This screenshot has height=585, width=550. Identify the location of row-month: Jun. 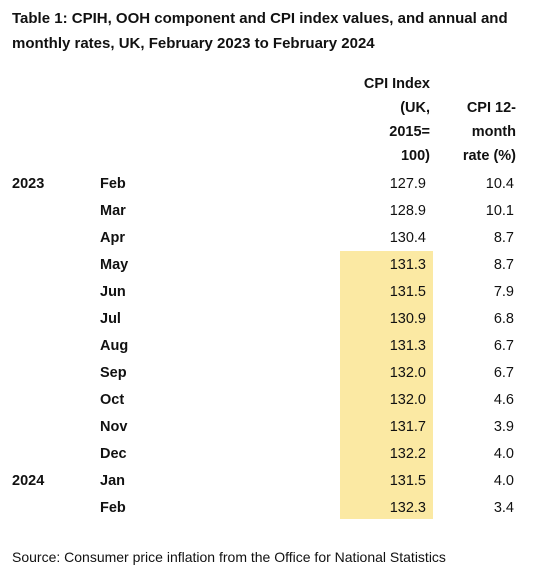
(113, 292).